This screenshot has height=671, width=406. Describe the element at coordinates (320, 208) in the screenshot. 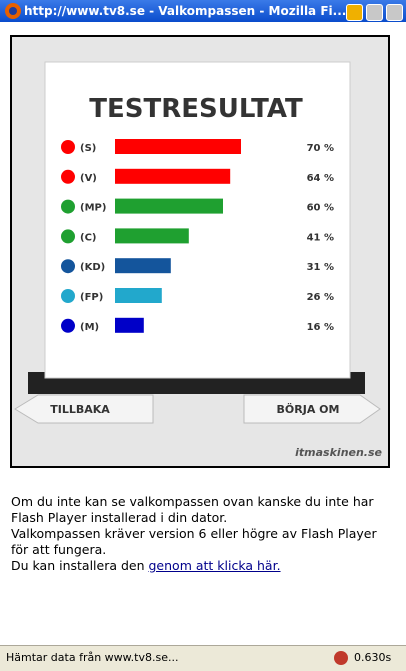

I see `value-label: 60 %` at that location.